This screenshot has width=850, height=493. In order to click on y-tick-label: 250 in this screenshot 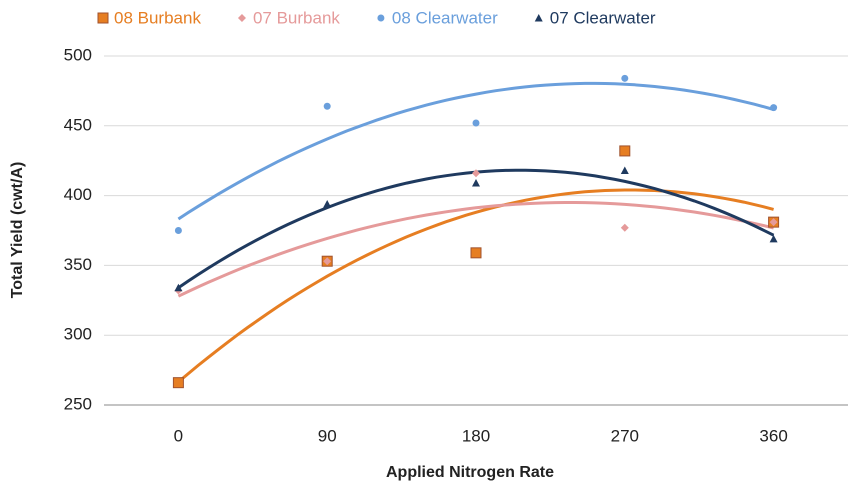, I will do `click(78, 403)`.